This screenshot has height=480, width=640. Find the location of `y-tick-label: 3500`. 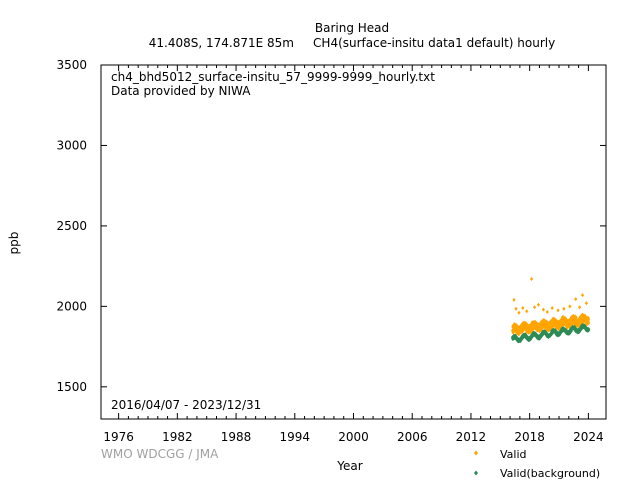

y-tick-label: 3500 is located at coordinates (71, 65).